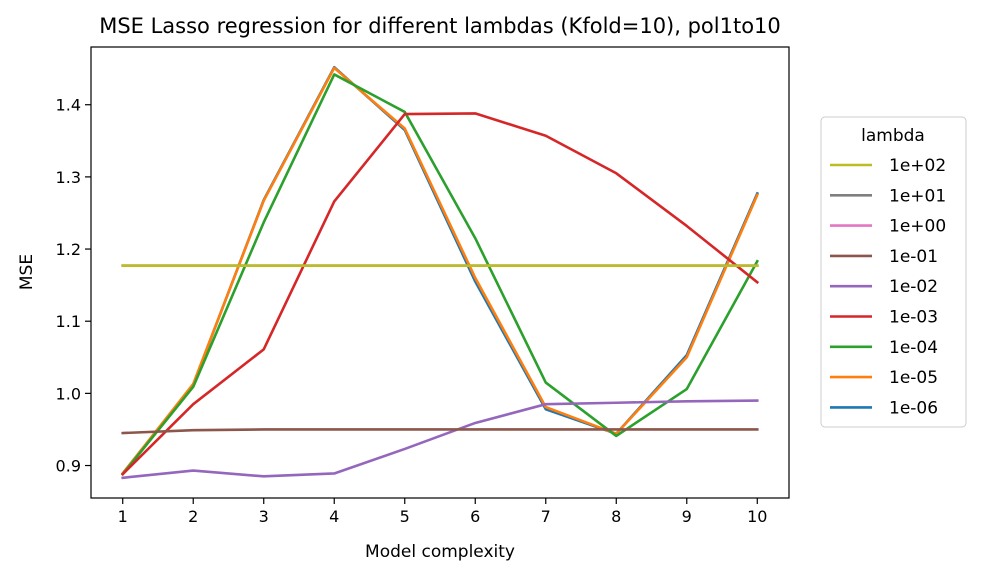 The height and width of the screenshot is (577, 981). I want to click on legend-label-0: 1e+02, so click(917, 166).